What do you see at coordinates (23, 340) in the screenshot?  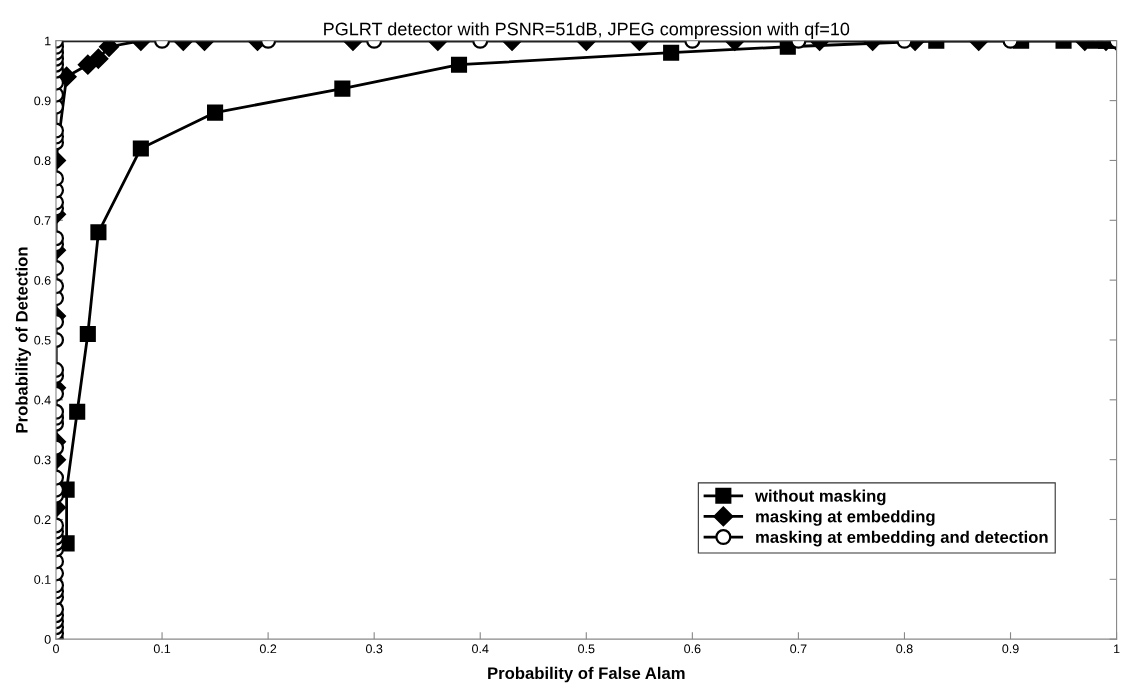 I see `y-axis-title: Probability of Detection` at bounding box center [23, 340].